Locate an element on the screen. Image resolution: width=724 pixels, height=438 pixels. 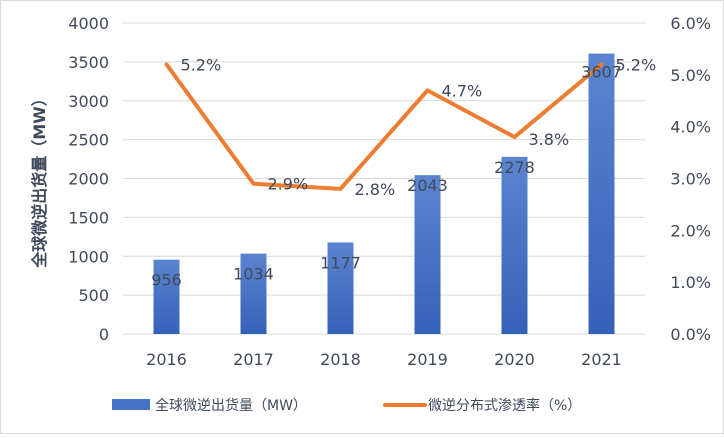
bar-data-label: 2043 is located at coordinates (427, 185).